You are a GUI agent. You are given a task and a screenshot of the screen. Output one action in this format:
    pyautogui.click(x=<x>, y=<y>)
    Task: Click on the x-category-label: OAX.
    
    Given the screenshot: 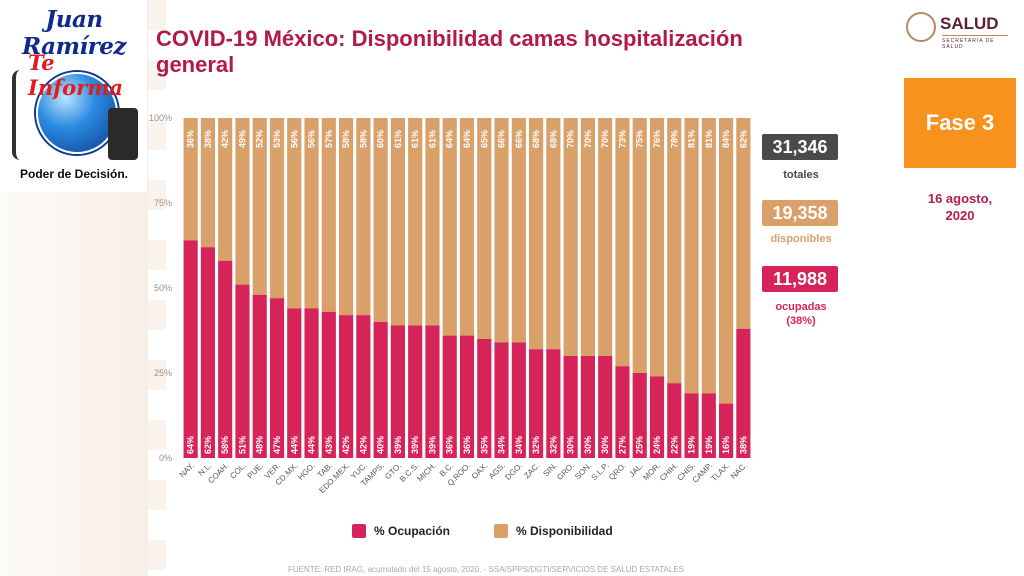 What is the action you would take?
    pyautogui.click(x=480, y=471)
    